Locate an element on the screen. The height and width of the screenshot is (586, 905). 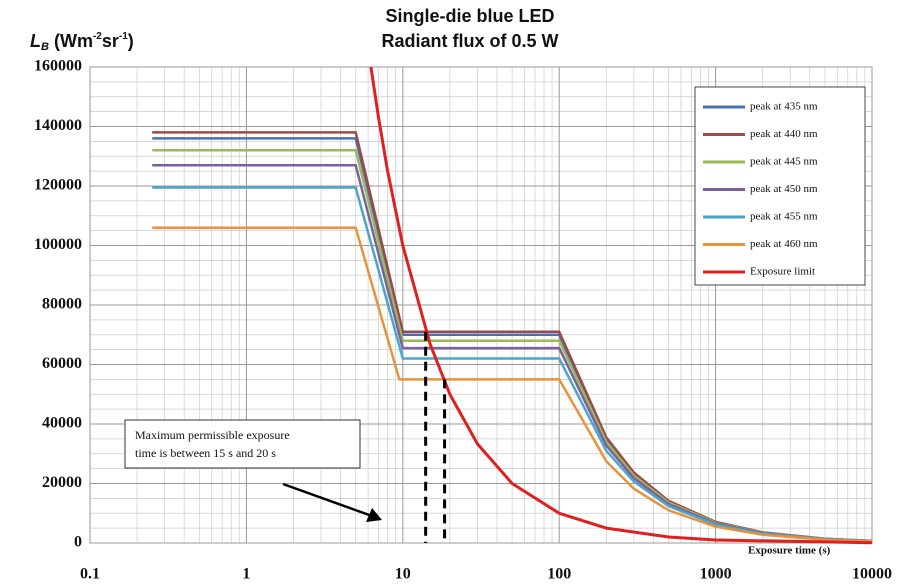
y-label-part: (Wm is located at coordinates (71, 41).